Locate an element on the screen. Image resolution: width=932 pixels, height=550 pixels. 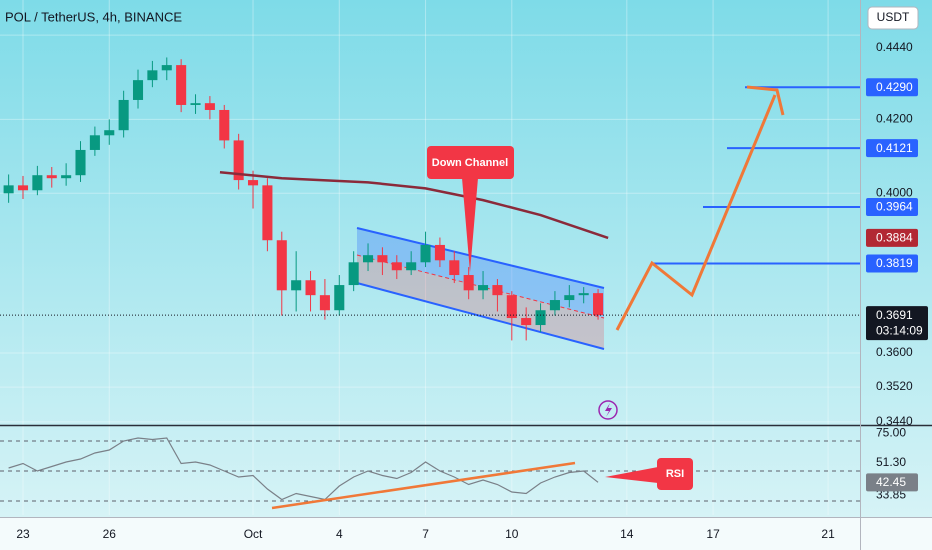
rsi-line is located at coordinates (303, 469).